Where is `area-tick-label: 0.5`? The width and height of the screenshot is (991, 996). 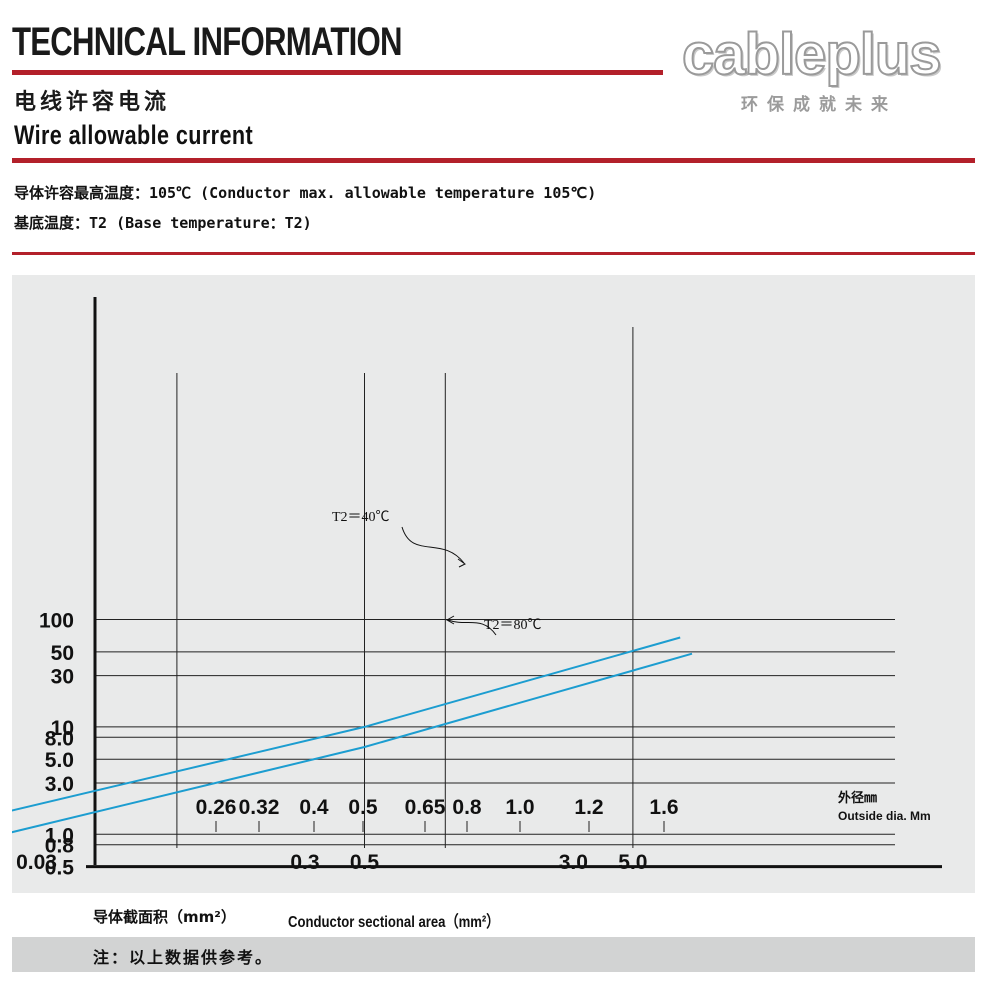 area-tick-label: 0.5 is located at coordinates (365, 862).